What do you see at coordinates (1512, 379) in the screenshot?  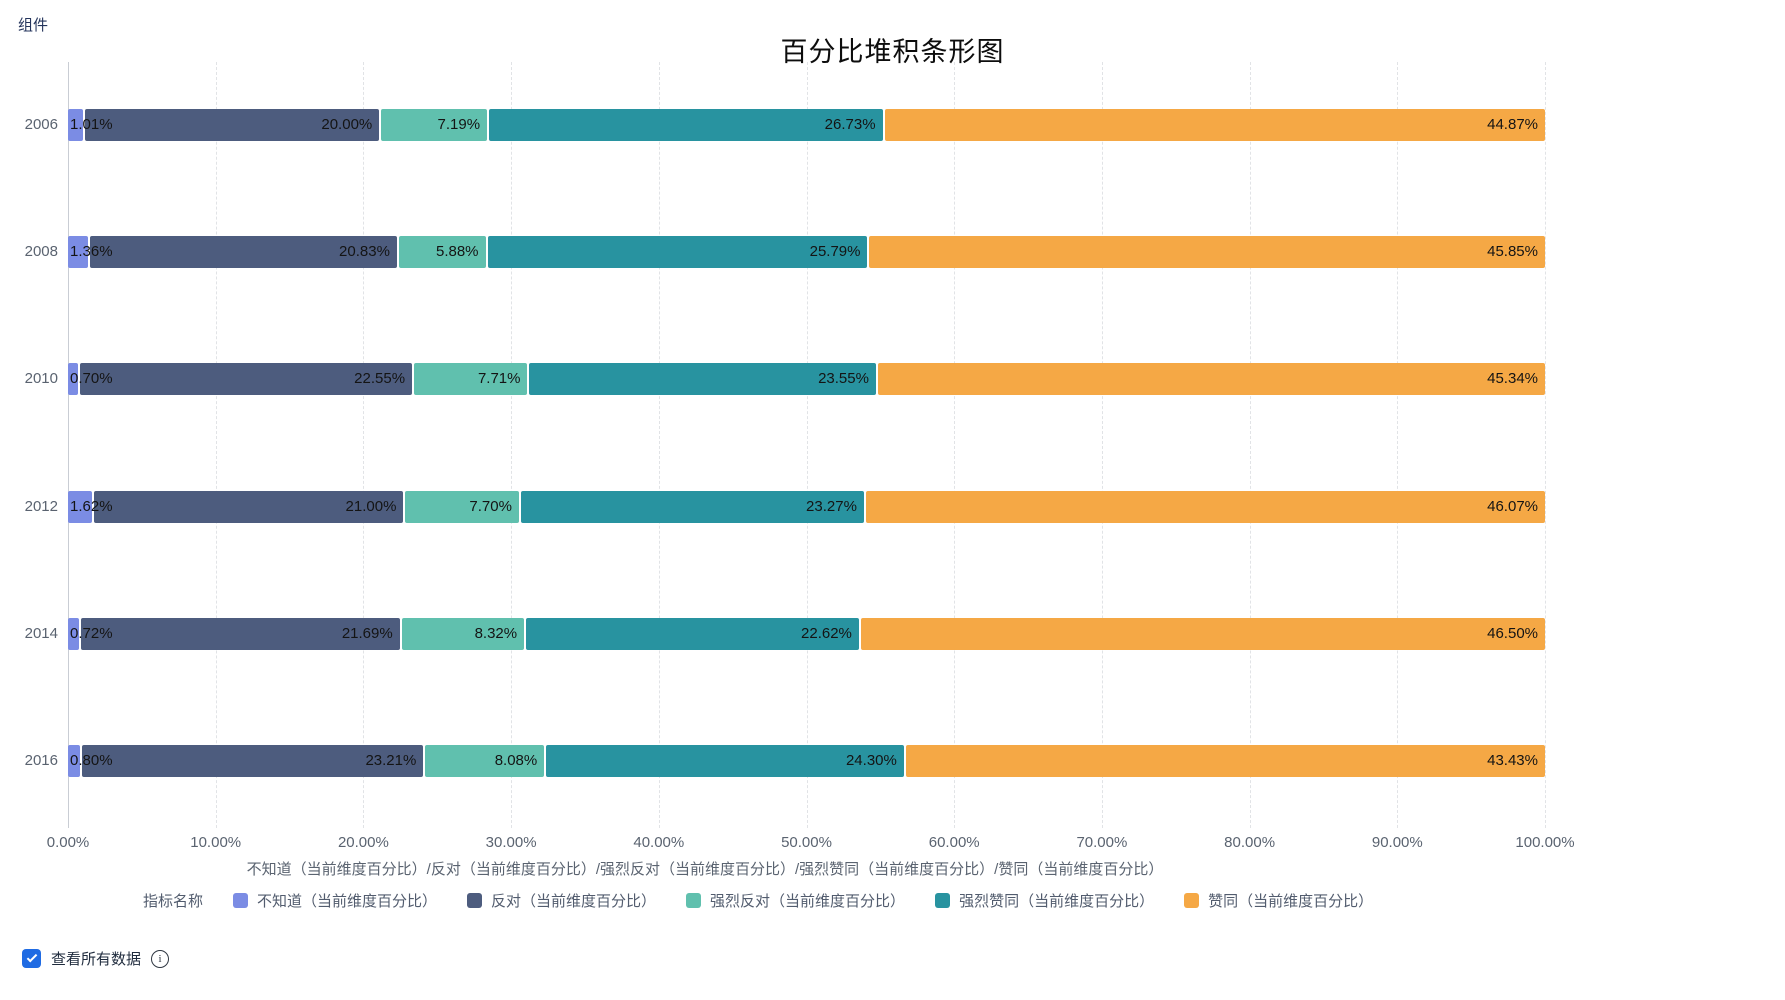 I see `segment-value-label: 45.34%` at bounding box center [1512, 379].